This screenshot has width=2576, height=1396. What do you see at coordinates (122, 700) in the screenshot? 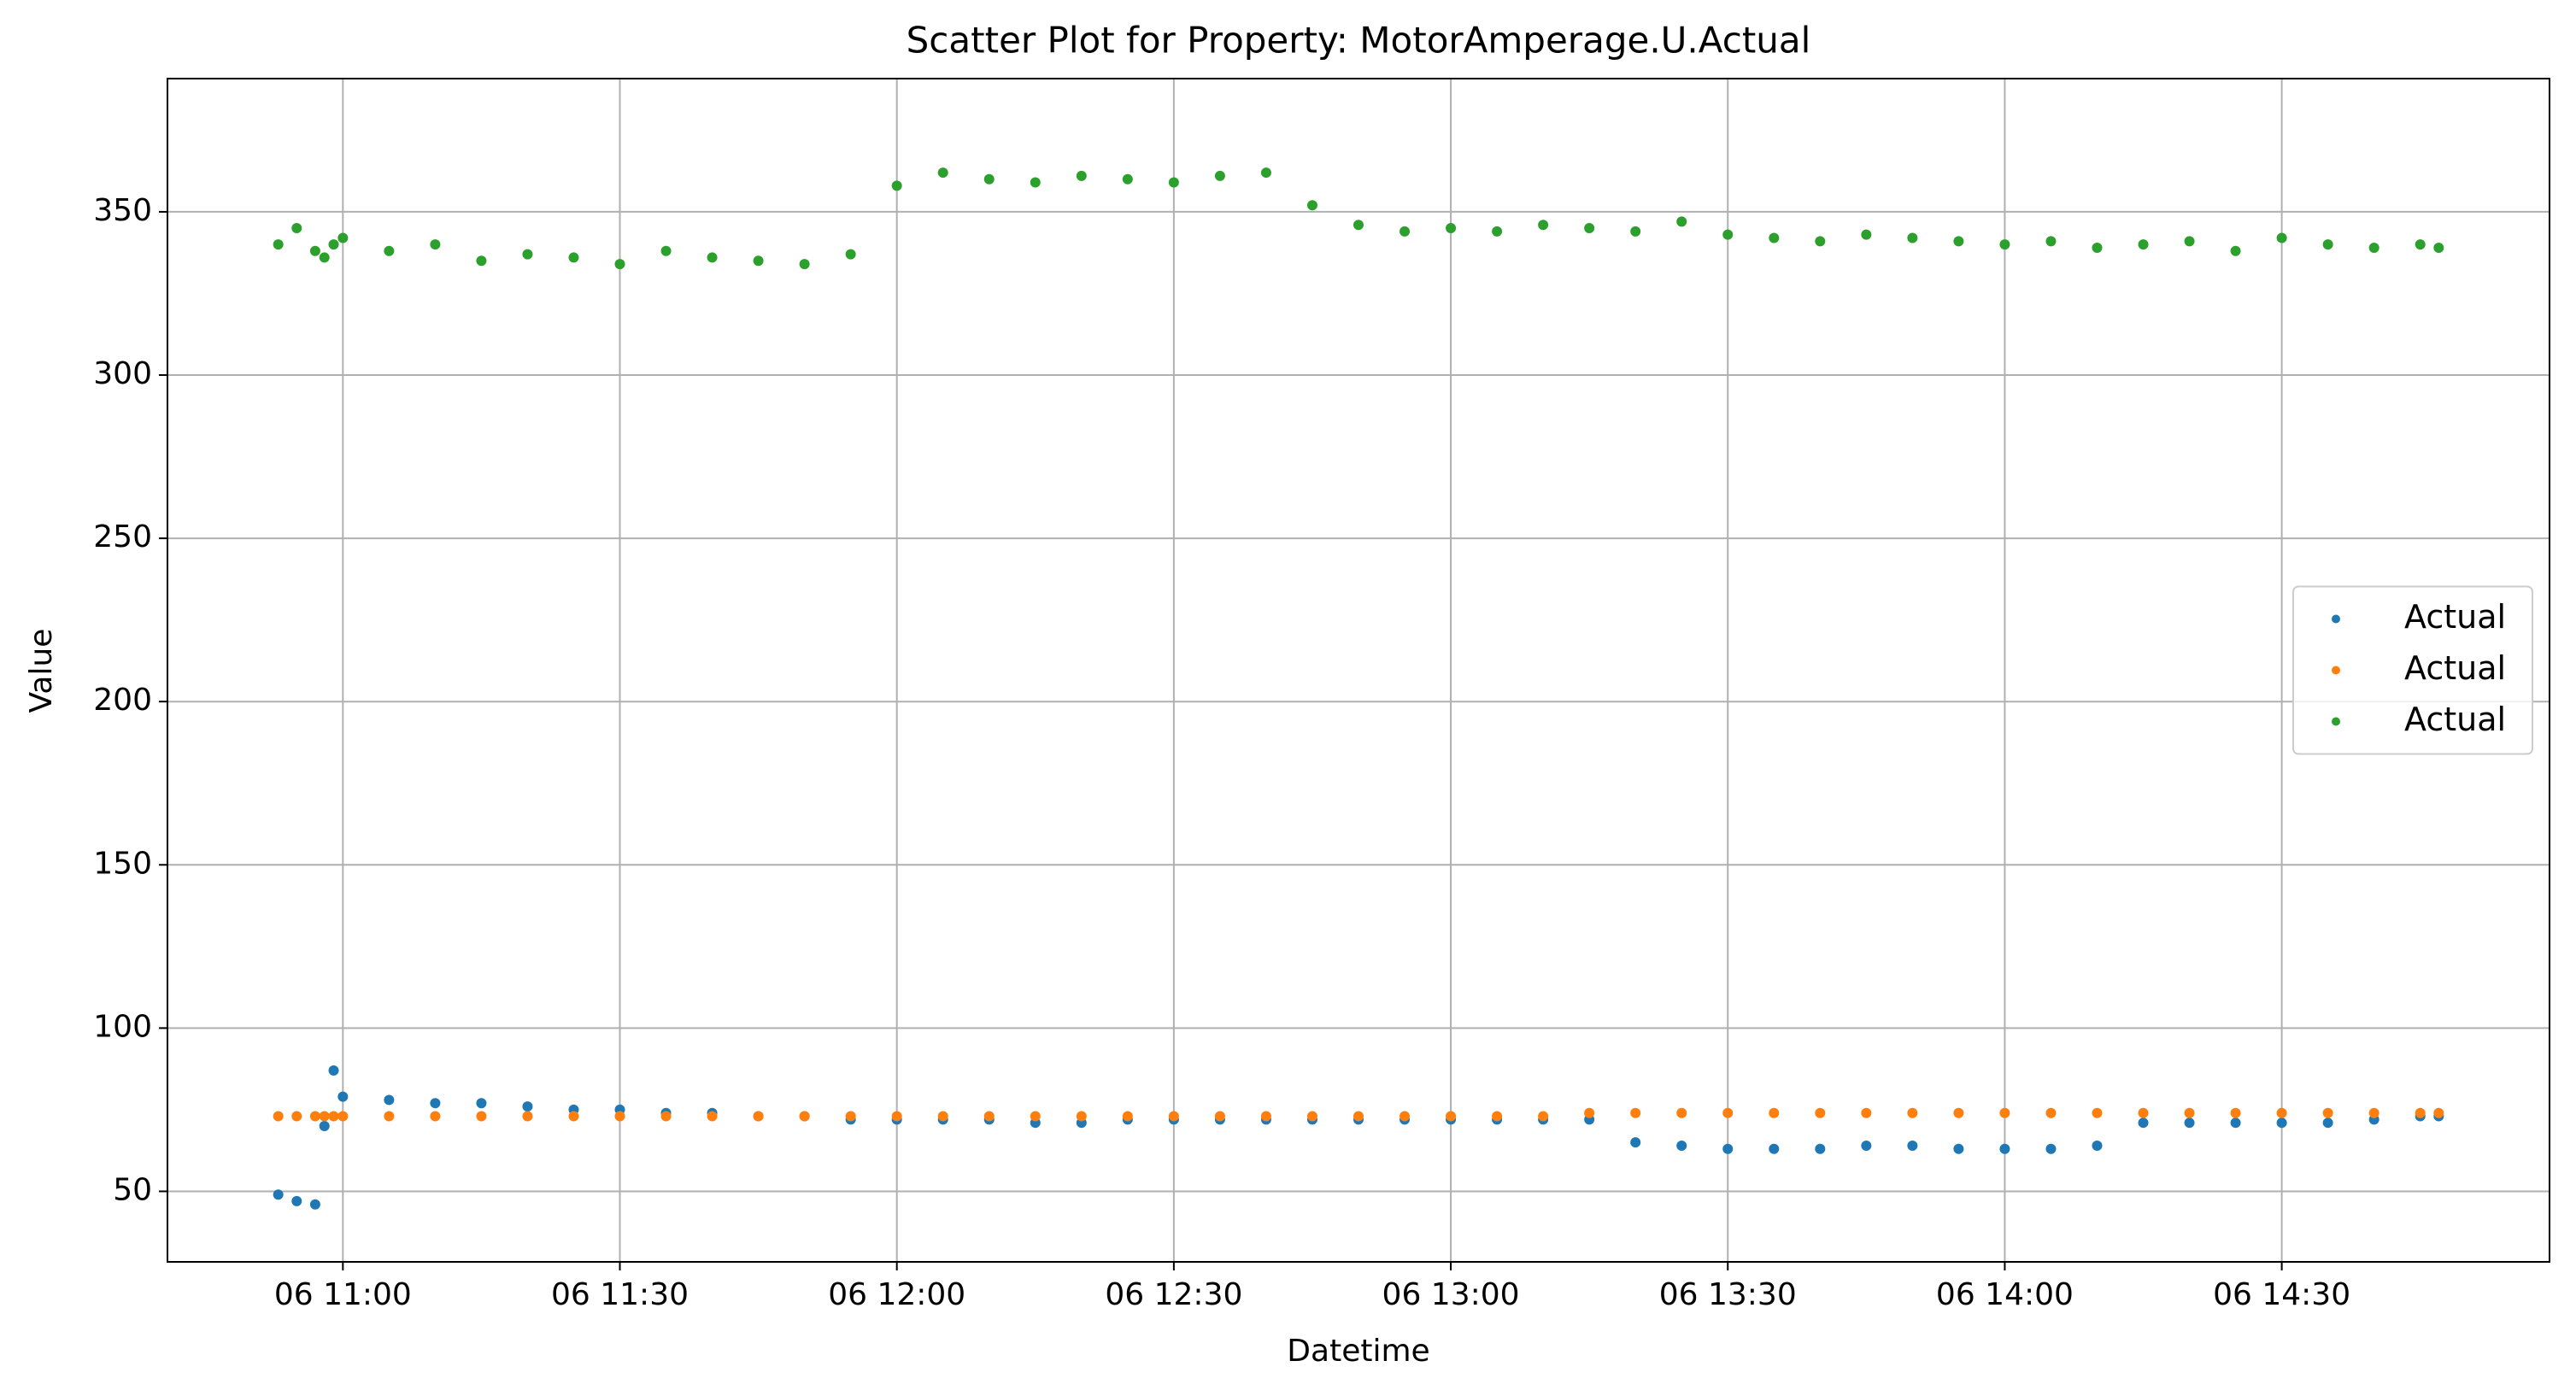
I see `y-tick-label: 200` at bounding box center [122, 700].